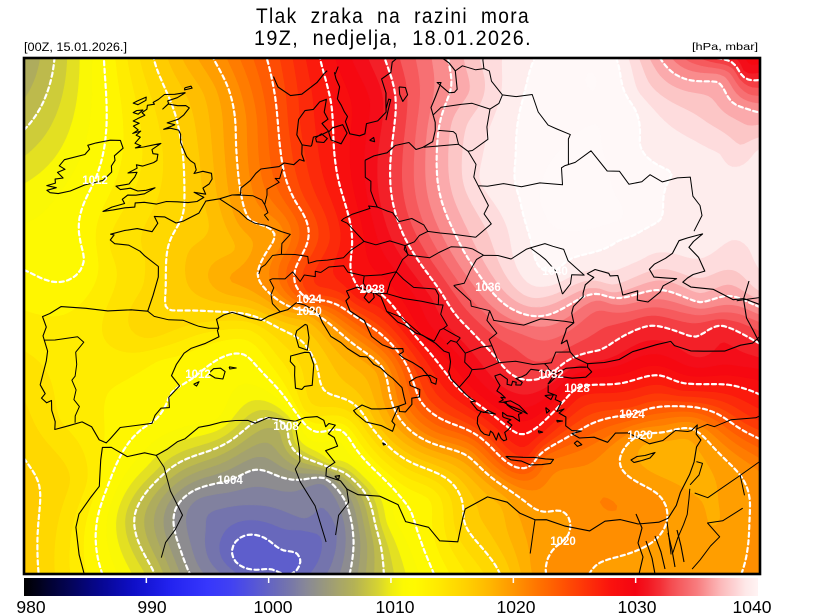  I want to click on svg-text: 1004, so click(230, 481).